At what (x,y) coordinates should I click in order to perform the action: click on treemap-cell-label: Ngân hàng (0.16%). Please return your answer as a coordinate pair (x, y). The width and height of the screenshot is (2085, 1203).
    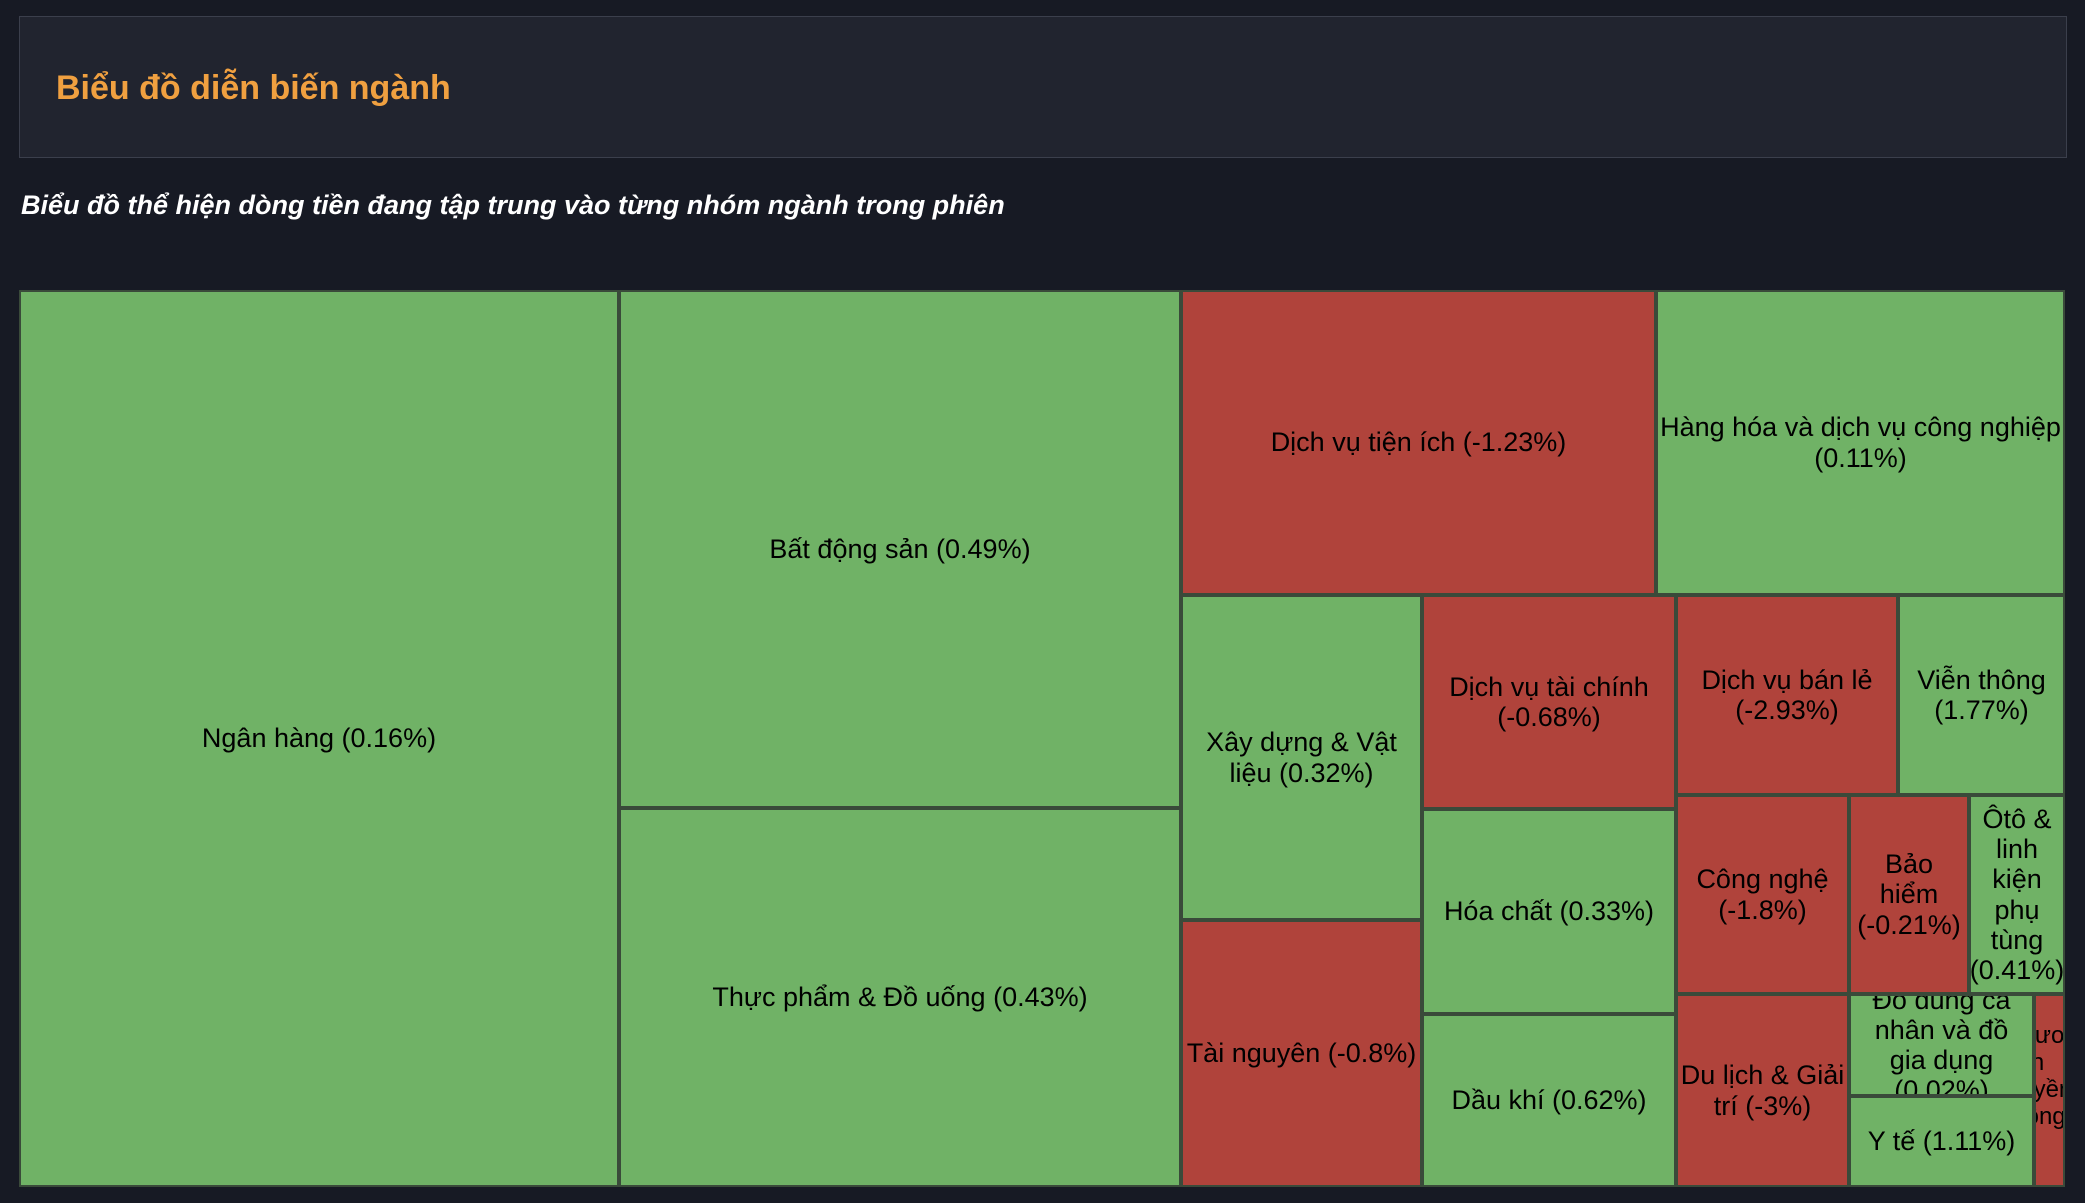
    Looking at the image, I should click on (319, 738).